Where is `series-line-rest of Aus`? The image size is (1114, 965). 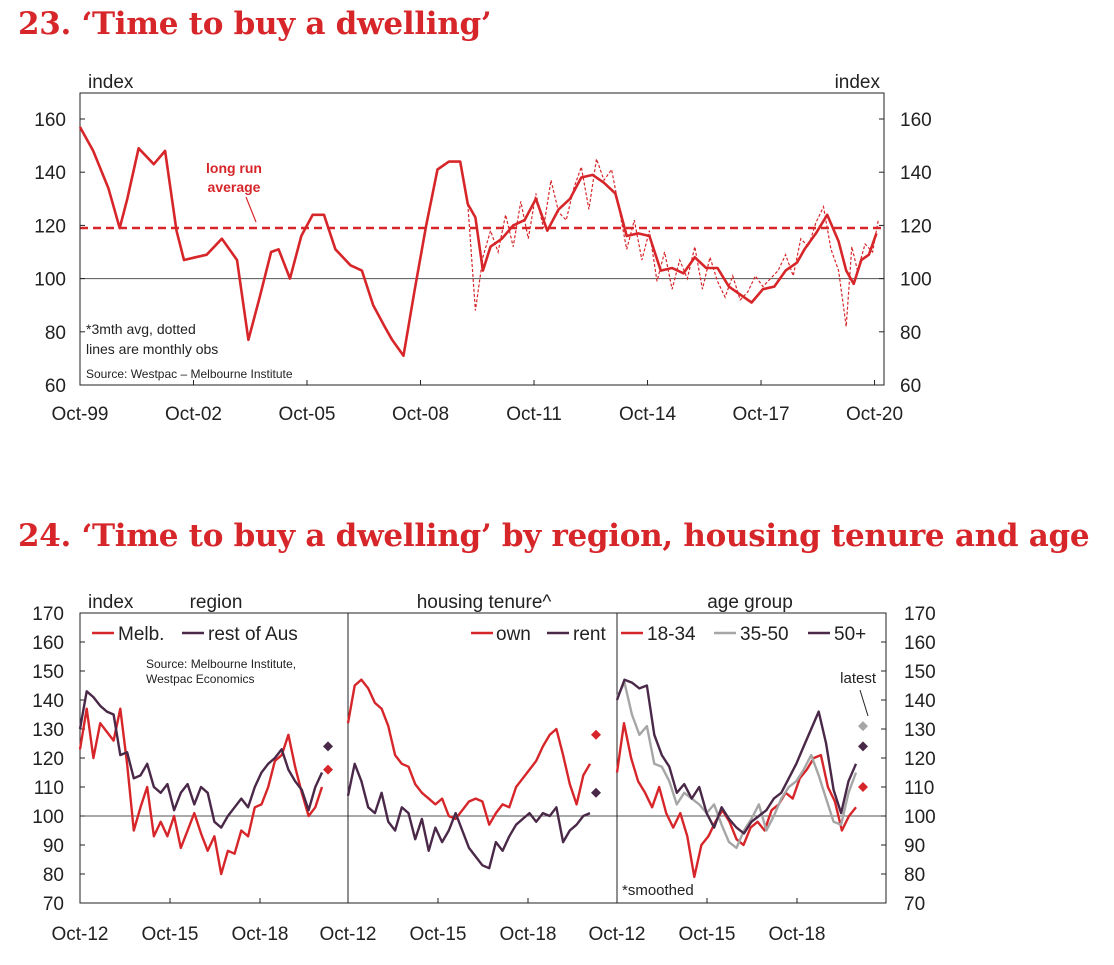 series-line-rest of Aus is located at coordinates (201, 759).